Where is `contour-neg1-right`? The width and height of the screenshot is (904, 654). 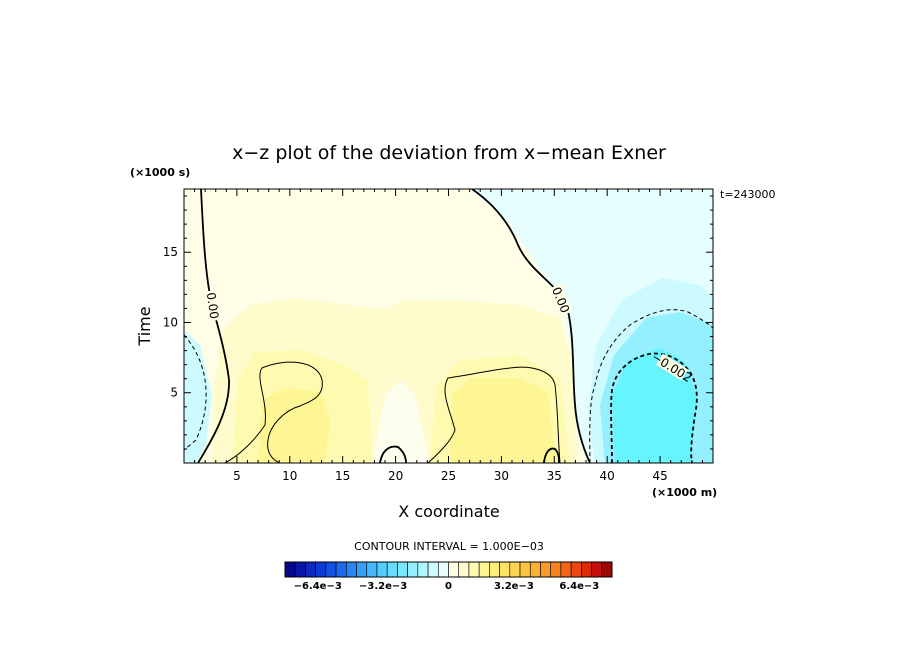 contour-neg1-right is located at coordinates (651, 386).